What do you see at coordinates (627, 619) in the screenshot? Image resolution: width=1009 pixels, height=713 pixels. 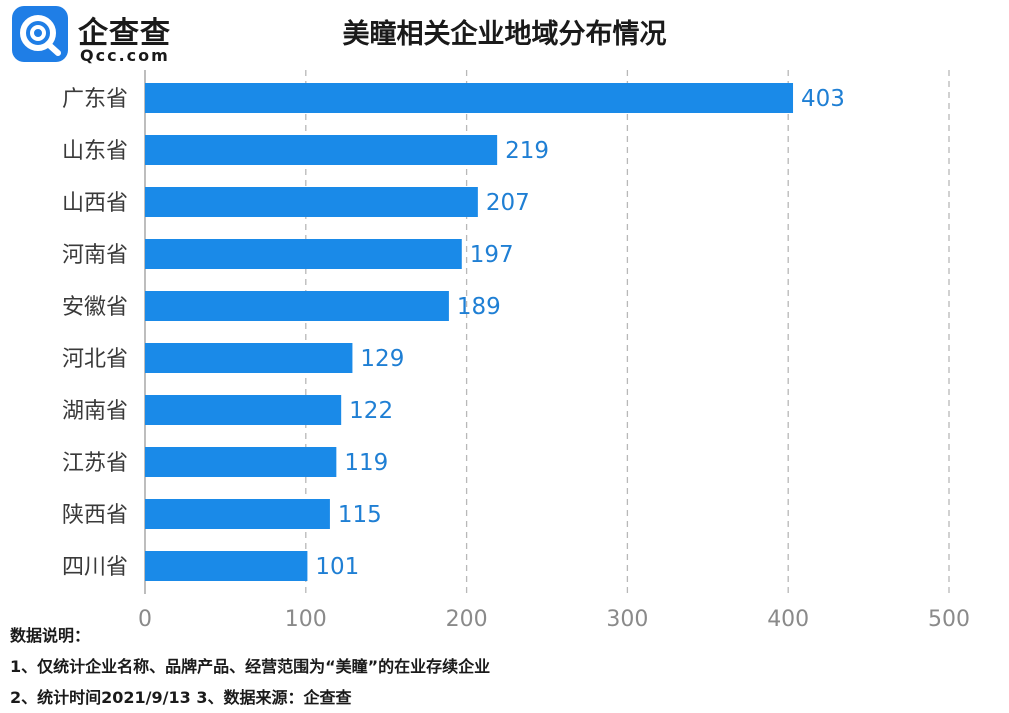 I see `x-tick-label: 300` at bounding box center [627, 619].